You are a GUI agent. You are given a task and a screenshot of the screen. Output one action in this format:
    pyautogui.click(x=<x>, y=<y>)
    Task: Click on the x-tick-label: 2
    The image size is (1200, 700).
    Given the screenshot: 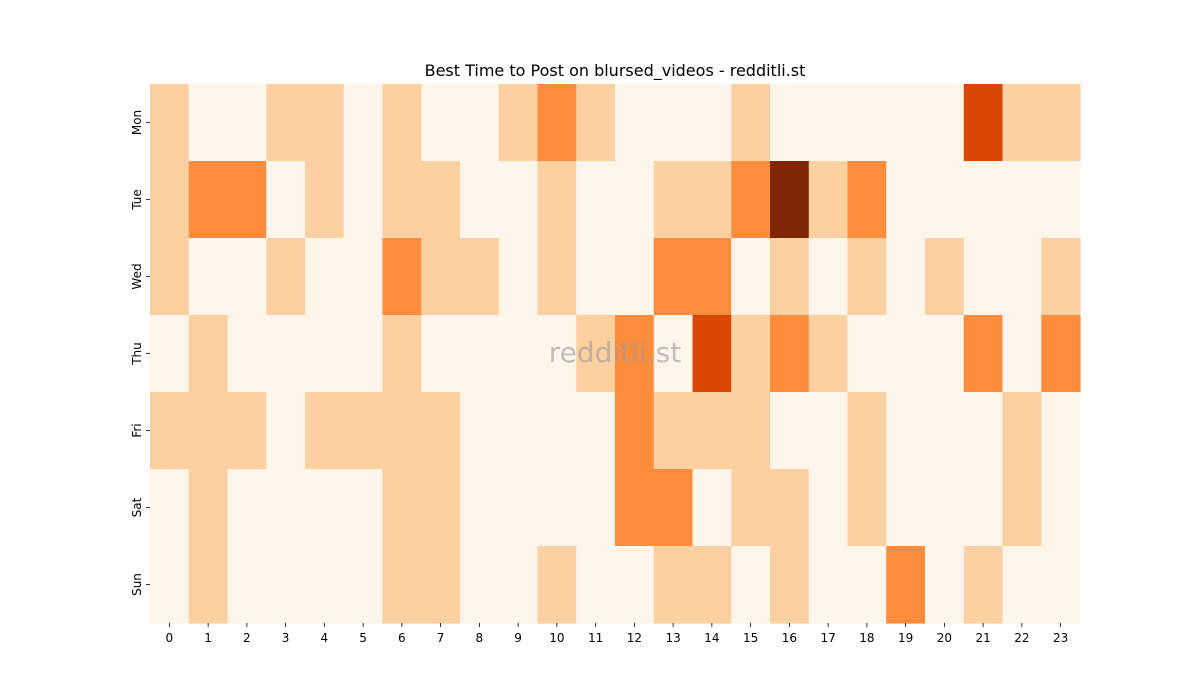 What is the action you would take?
    pyautogui.click(x=247, y=638)
    